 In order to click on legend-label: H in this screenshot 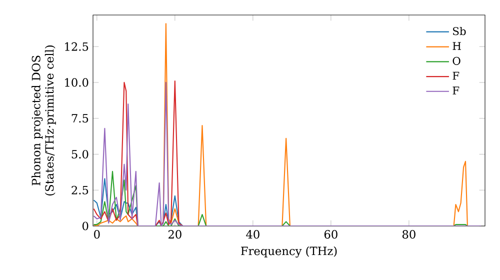, I will do `click(456, 46)`.